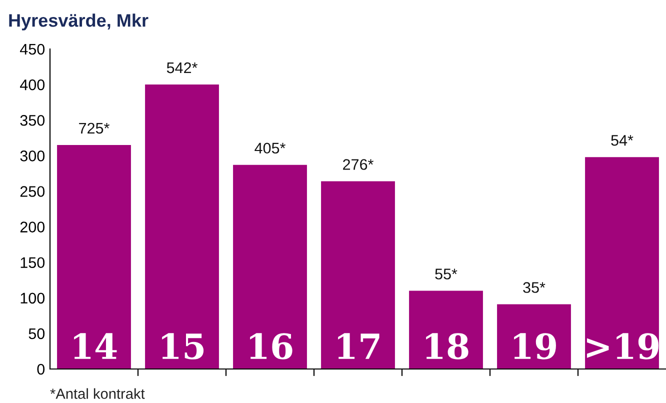 This screenshot has width=666, height=403. Describe the element at coordinates (447, 346) in the screenshot. I see `x-tick-label: 18` at that location.